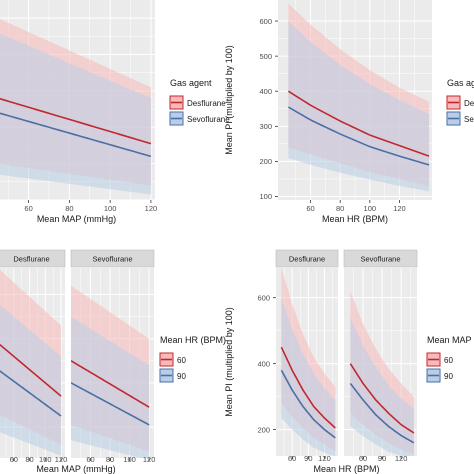 This screenshot has height=474, width=474. I want to click on bl-panel-0: 60 80 100 120, so click(33, 366).